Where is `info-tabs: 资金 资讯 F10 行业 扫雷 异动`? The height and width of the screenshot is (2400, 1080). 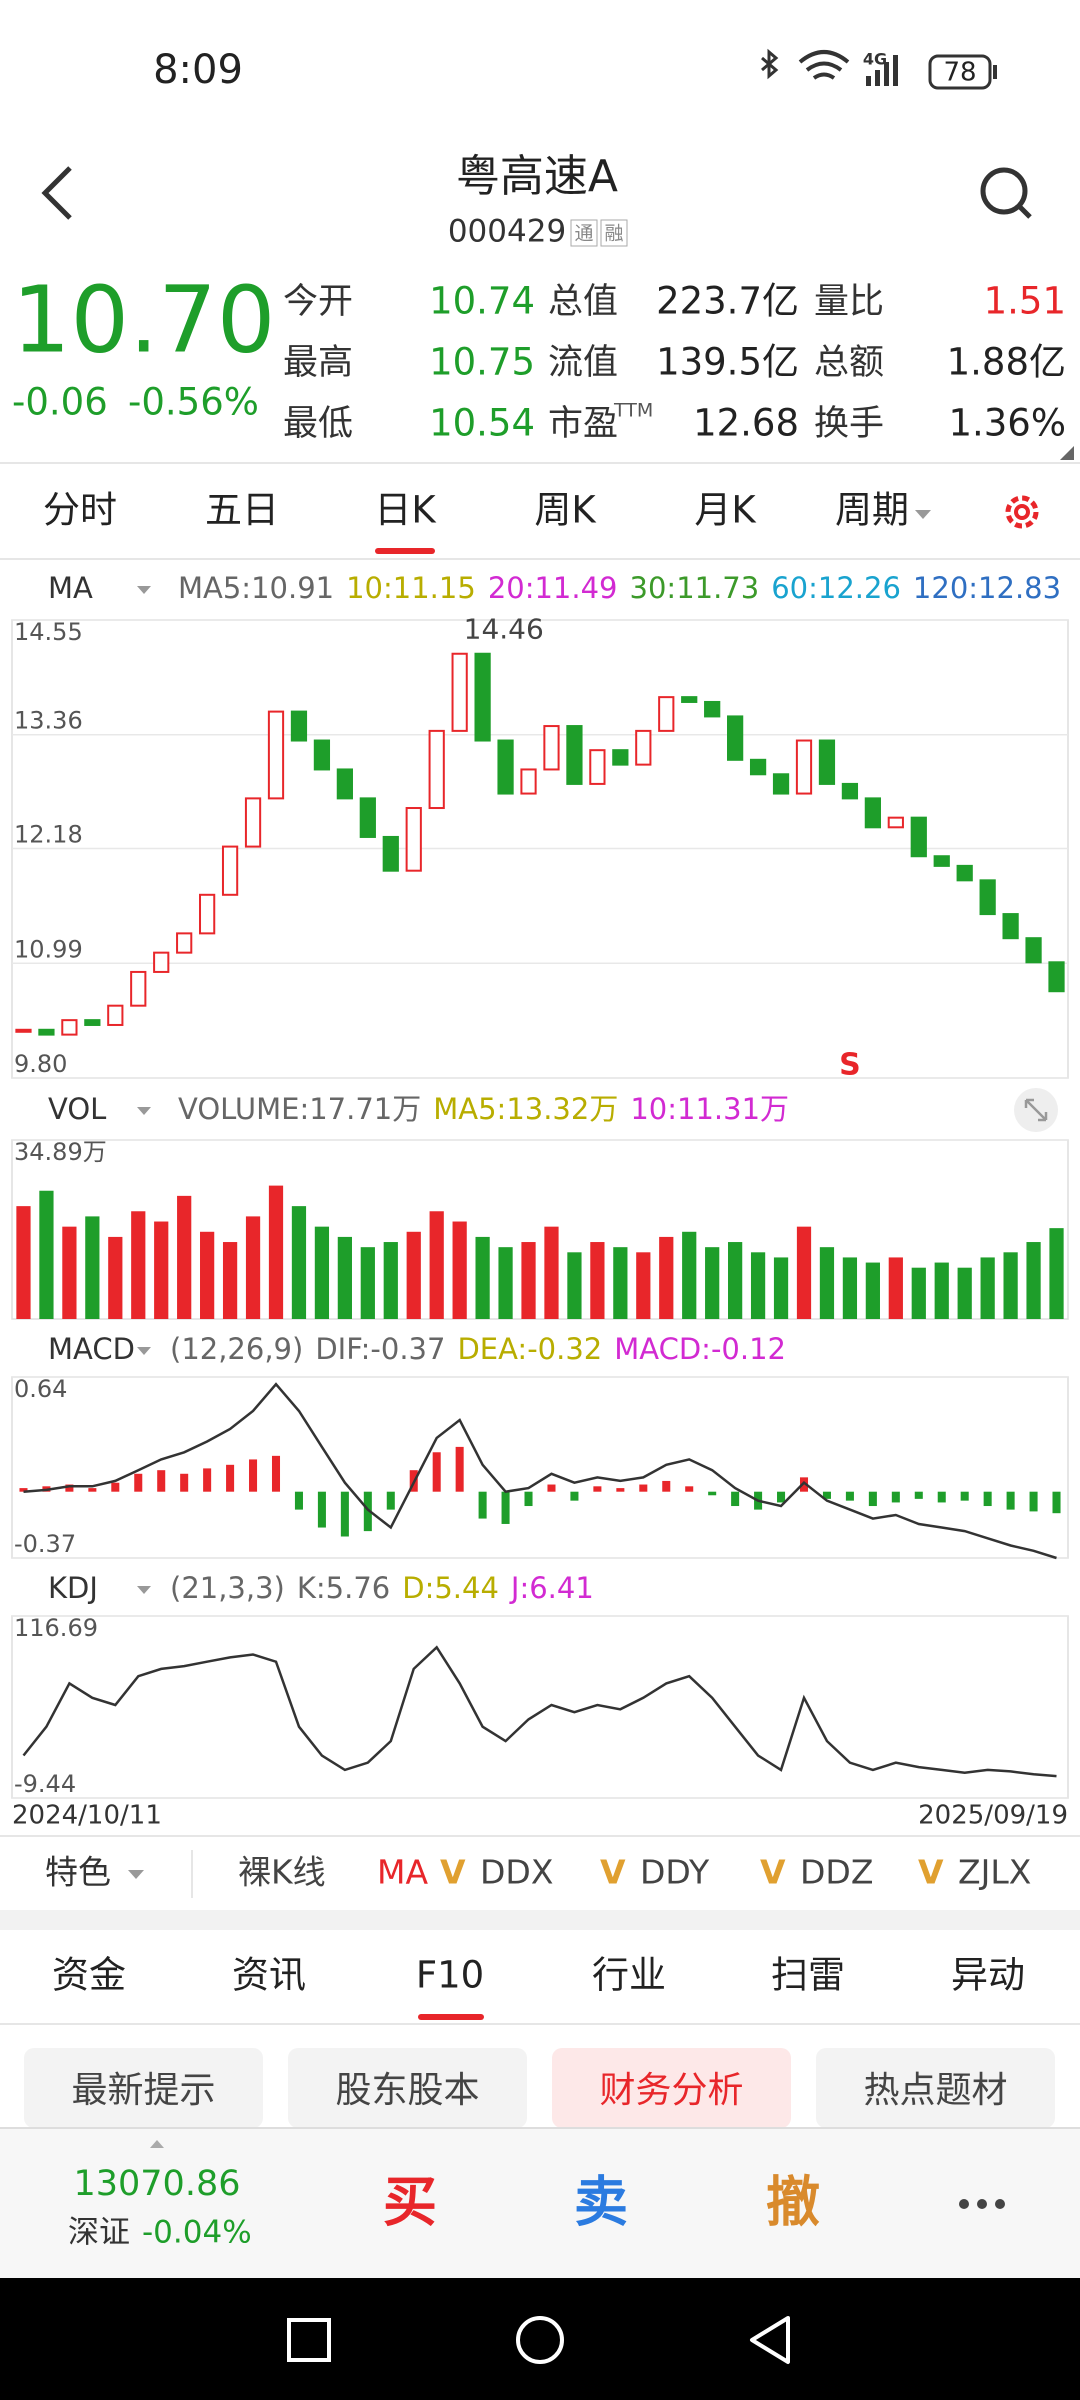
info-tabs: 资金 资讯 F10 行业 扫雷 异动 is located at coordinates (538, 1975).